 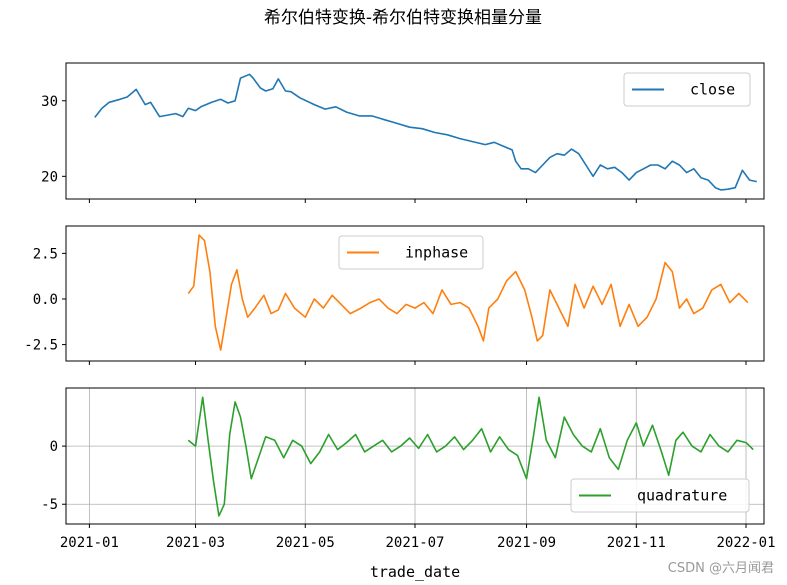 I want to click on y-tick-label: 0.0, so click(x=45, y=300).